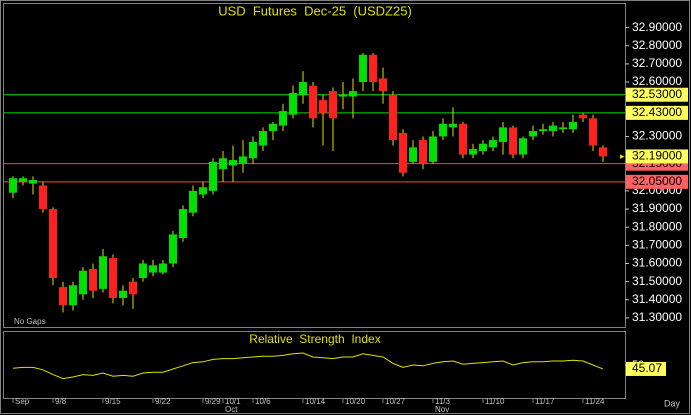  Describe the element at coordinates (657, 63) in the screenshot. I see `y-tick-label: 32.70000` at that location.